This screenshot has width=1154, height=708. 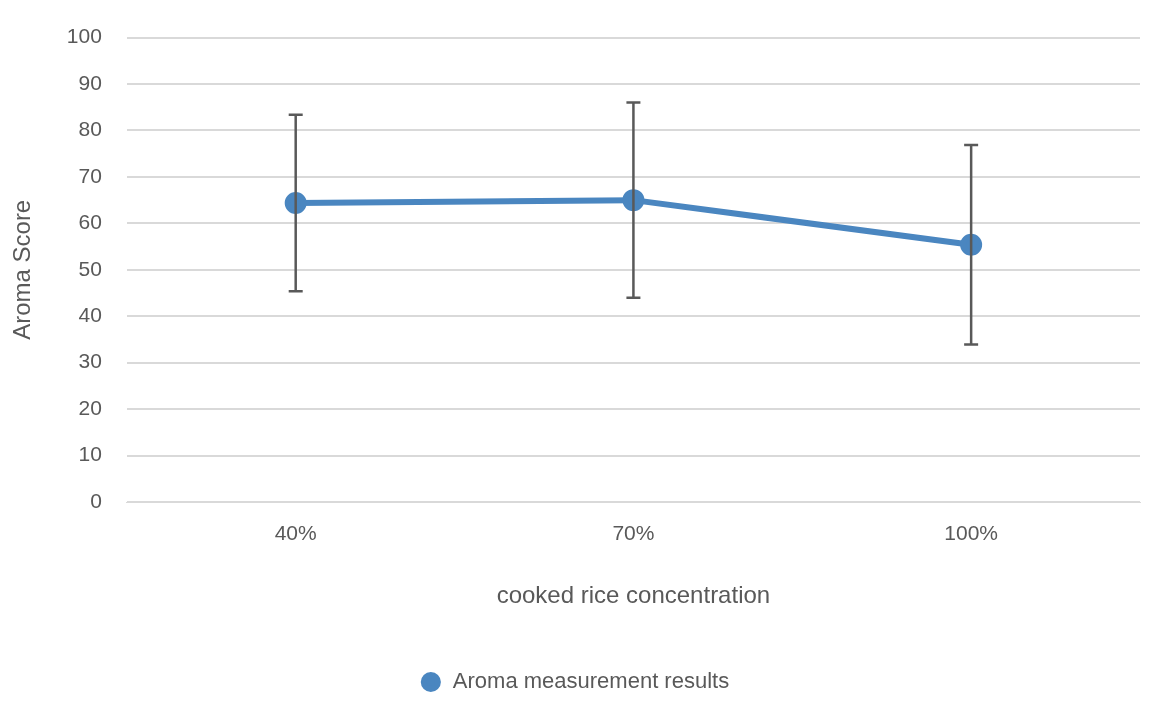 What do you see at coordinates (90, 315) in the screenshot?
I see `y-tick-label: 40` at bounding box center [90, 315].